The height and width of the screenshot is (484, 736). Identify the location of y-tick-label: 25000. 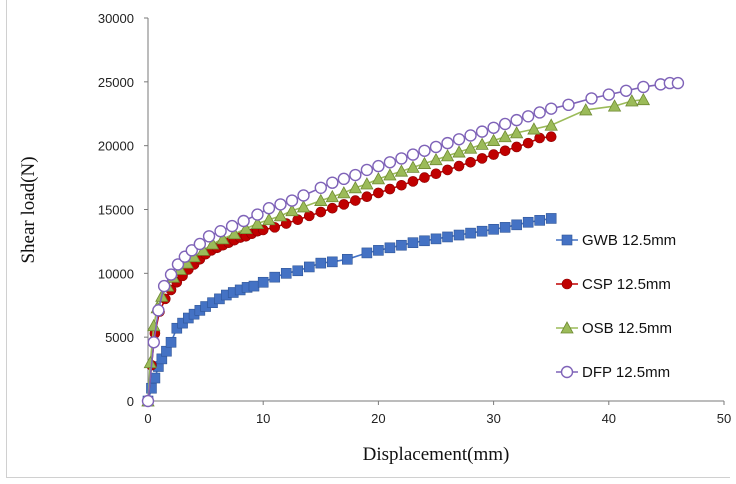
(116, 82).